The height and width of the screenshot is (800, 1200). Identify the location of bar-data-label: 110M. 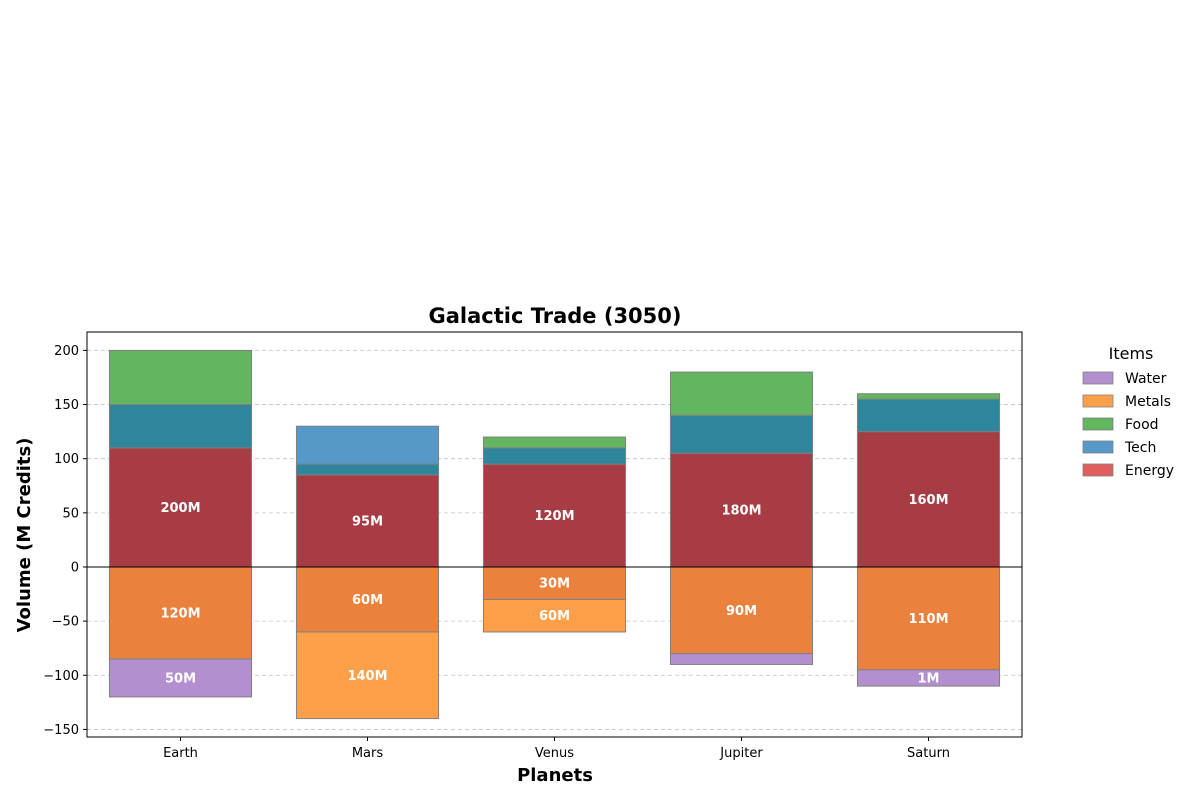
(928, 619).